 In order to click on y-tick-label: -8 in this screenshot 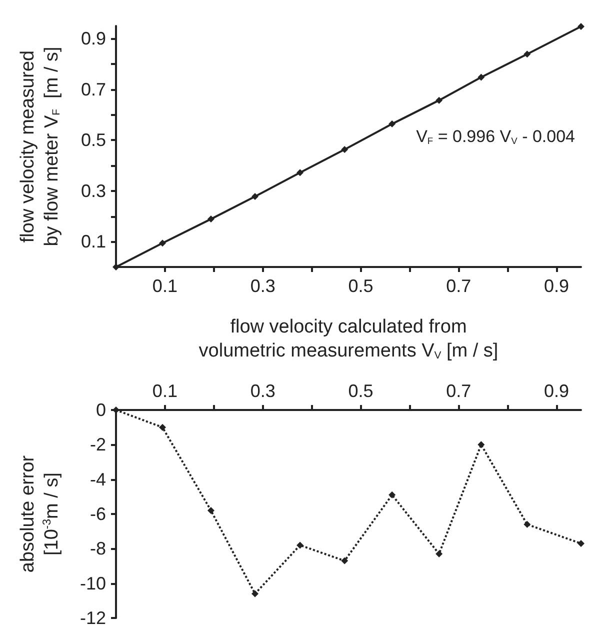, I will do `click(98, 548)`.